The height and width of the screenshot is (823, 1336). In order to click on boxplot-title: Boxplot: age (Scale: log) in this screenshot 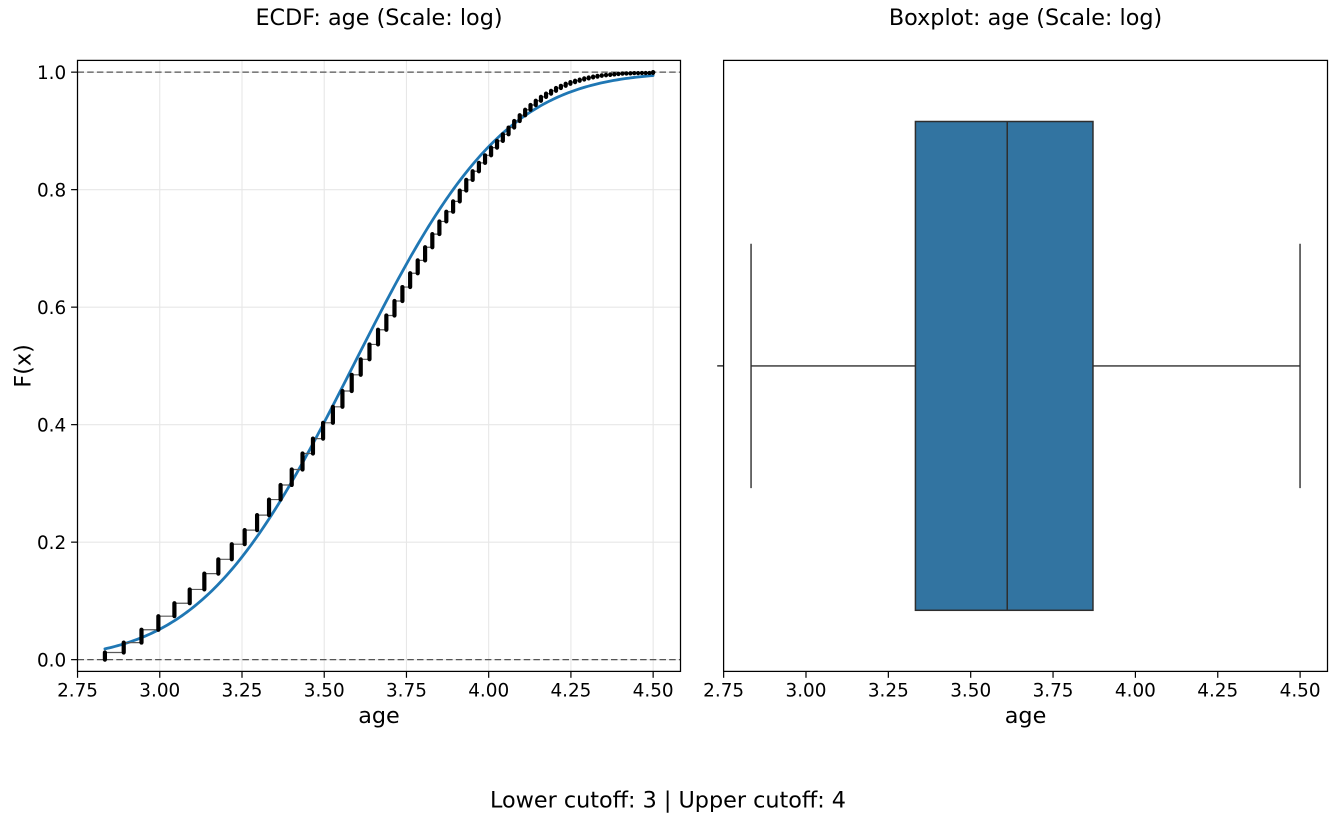, I will do `click(1025, 18)`.